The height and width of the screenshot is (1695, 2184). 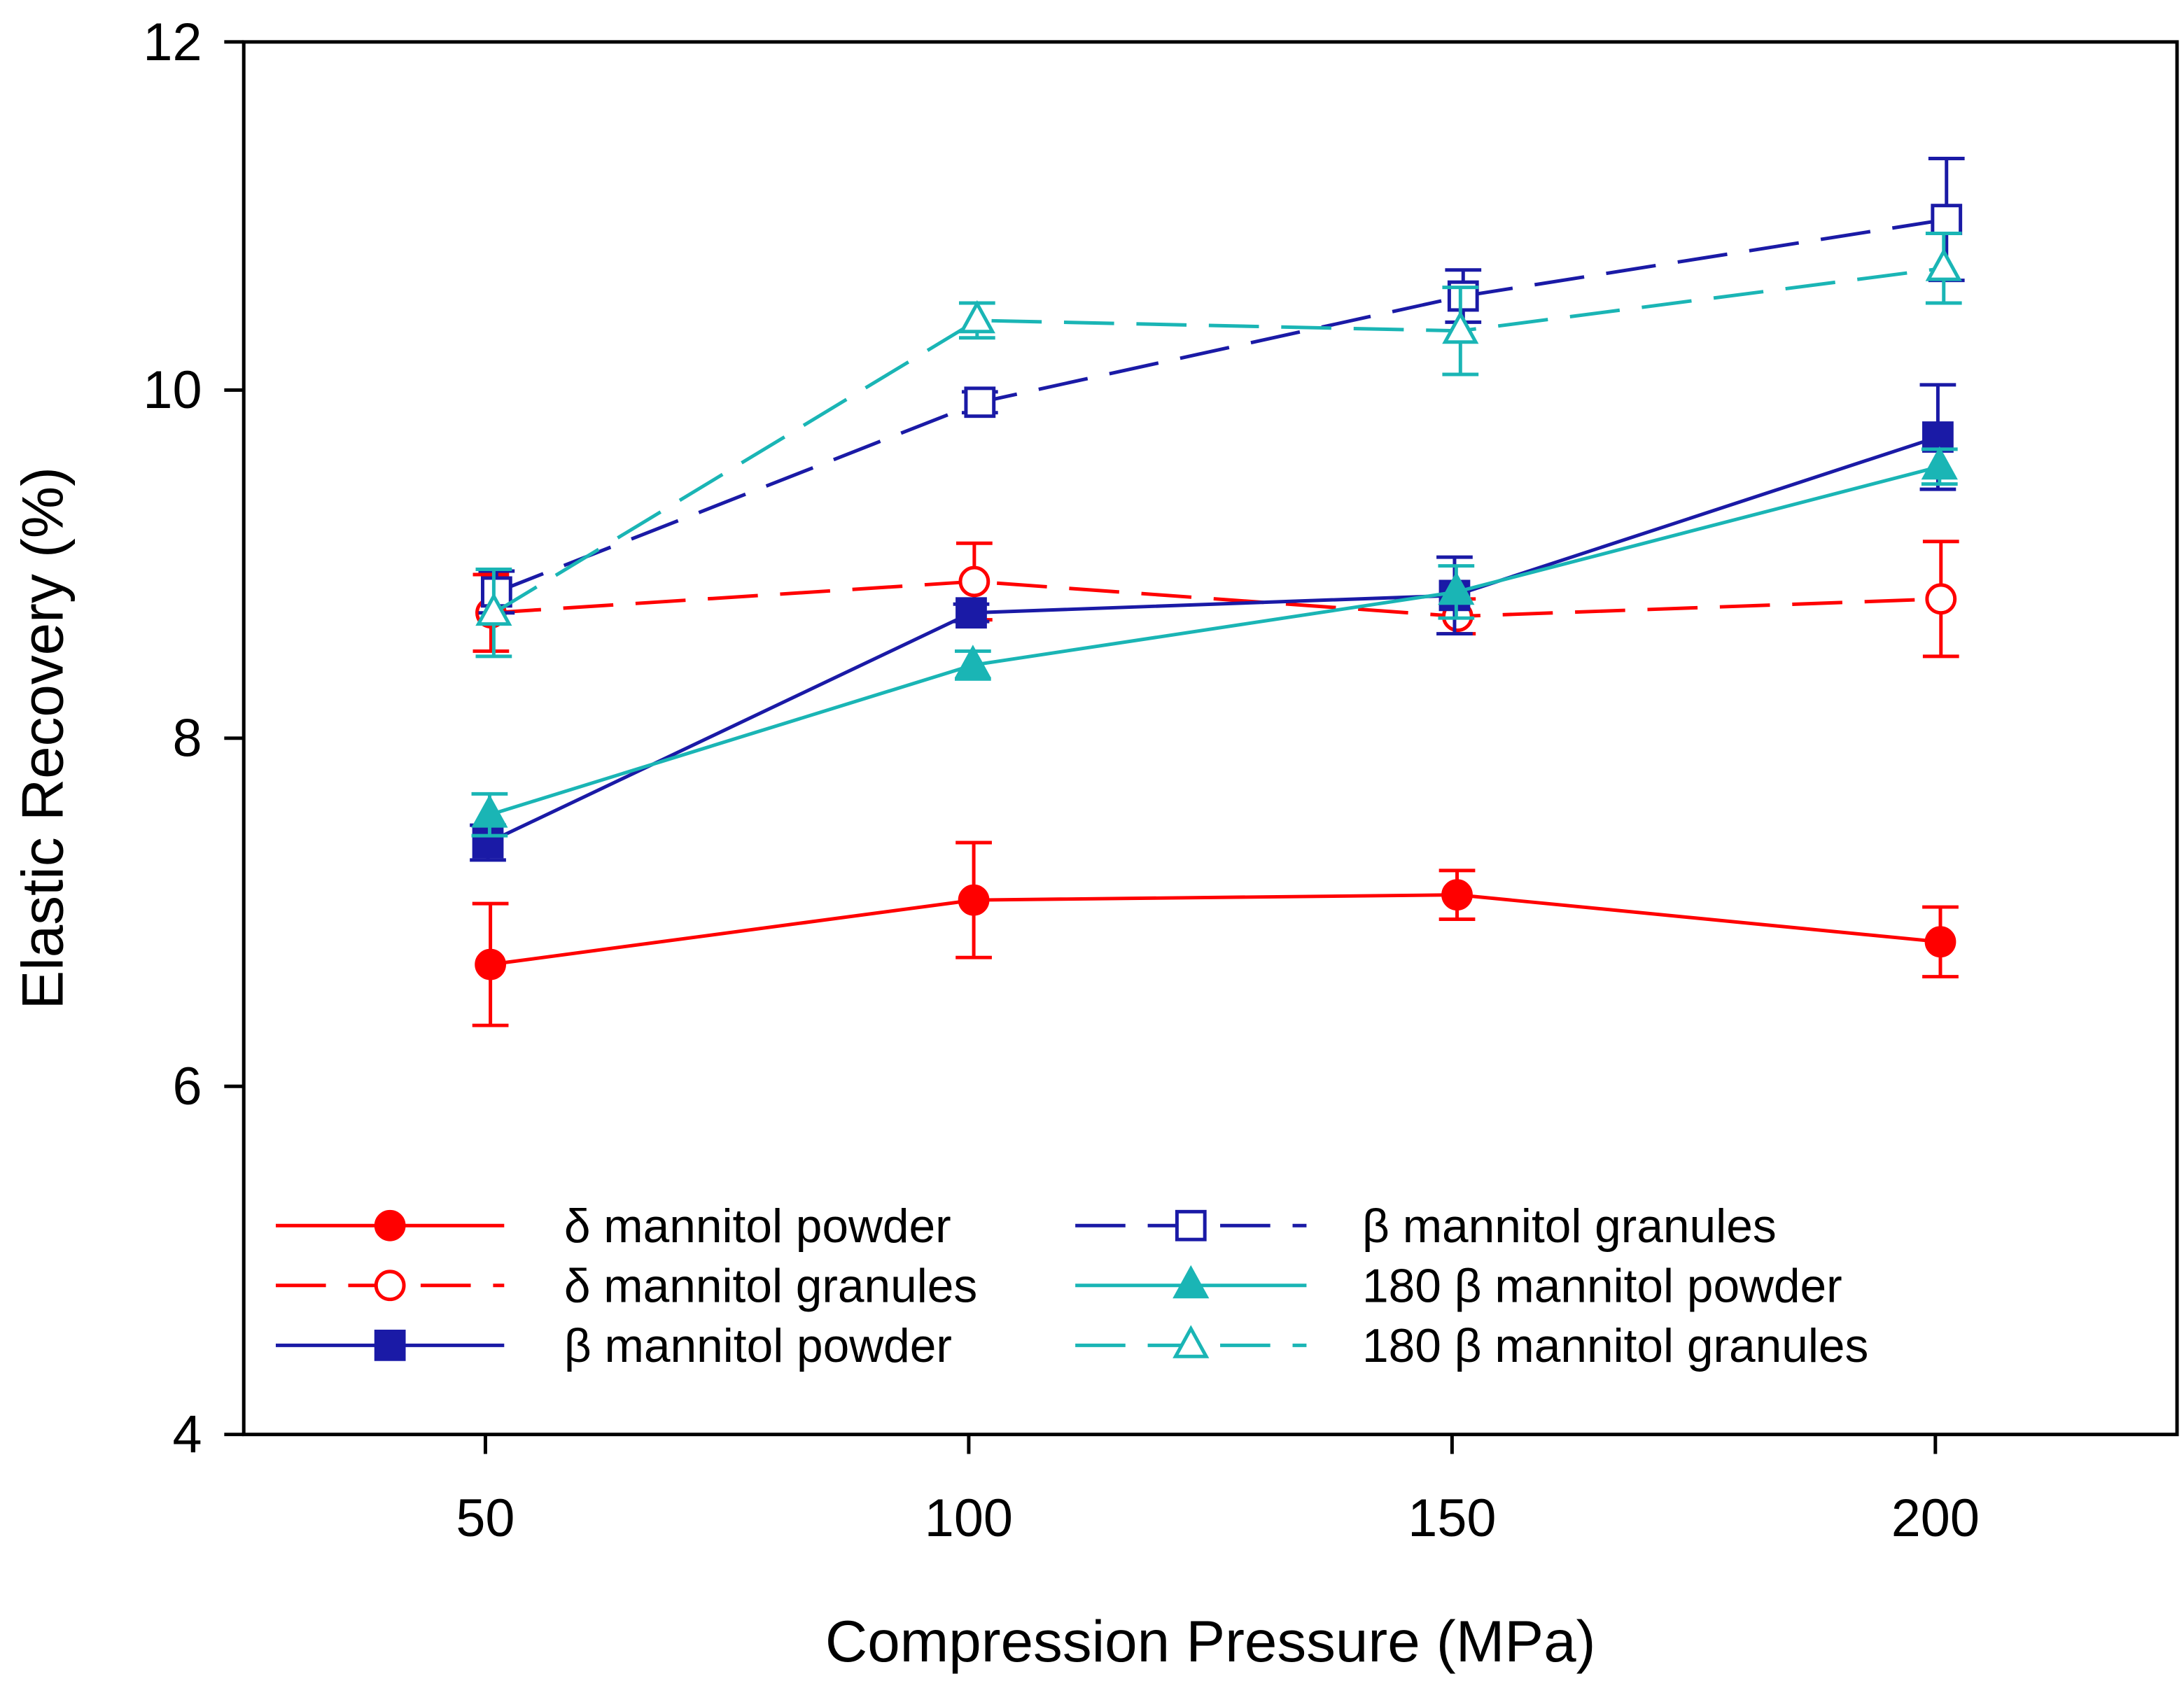 What do you see at coordinates (43, 738) in the screenshot?
I see `y-axis-label: Elastic Recovery (%)` at bounding box center [43, 738].